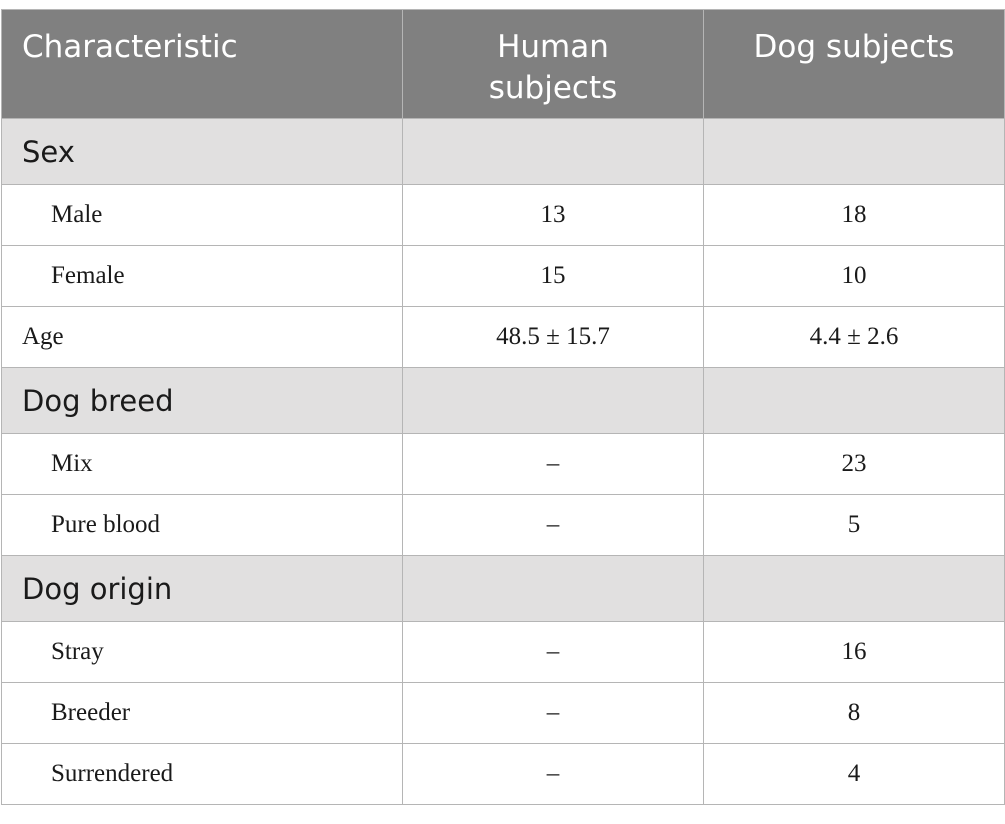  What do you see at coordinates (202, 64) in the screenshot?
I see `header-characteristic: Characteristic` at bounding box center [202, 64].